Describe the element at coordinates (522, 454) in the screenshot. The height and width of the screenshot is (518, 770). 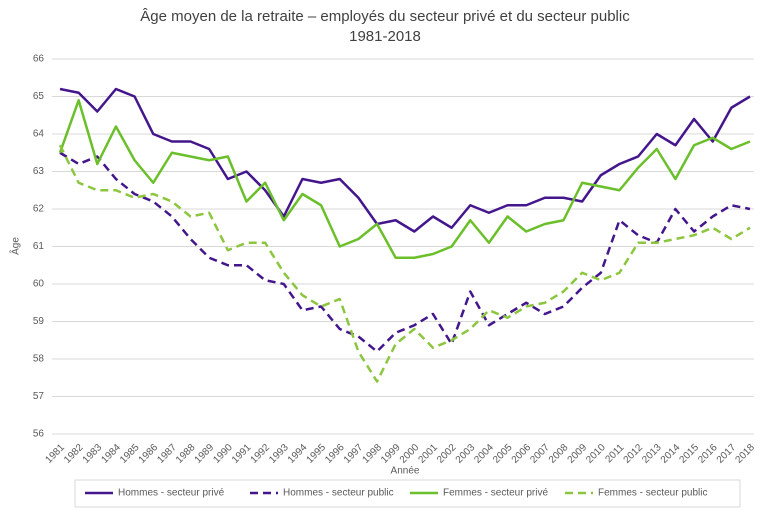
I see `x-tick-label: 2006` at that location.